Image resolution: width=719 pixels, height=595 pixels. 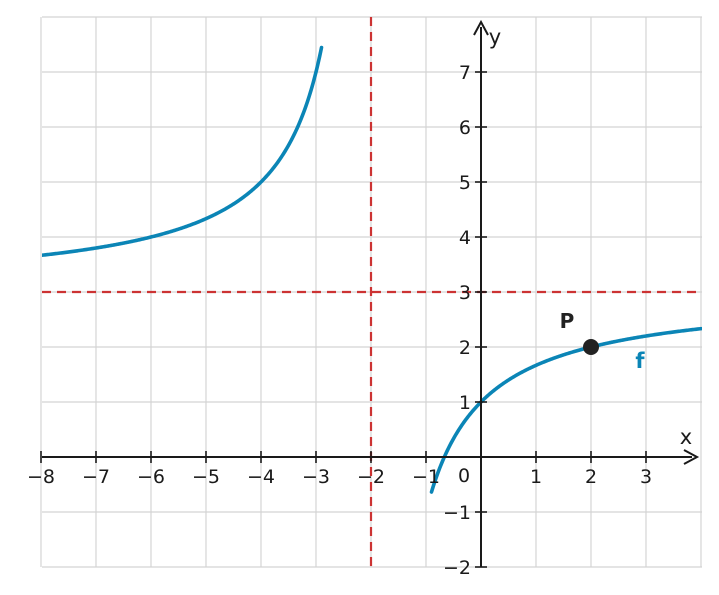 What do you see at coordinates (465, 348) in the screenshot?
I see `y-tick-label: 2` at bounding box center [465, 348].